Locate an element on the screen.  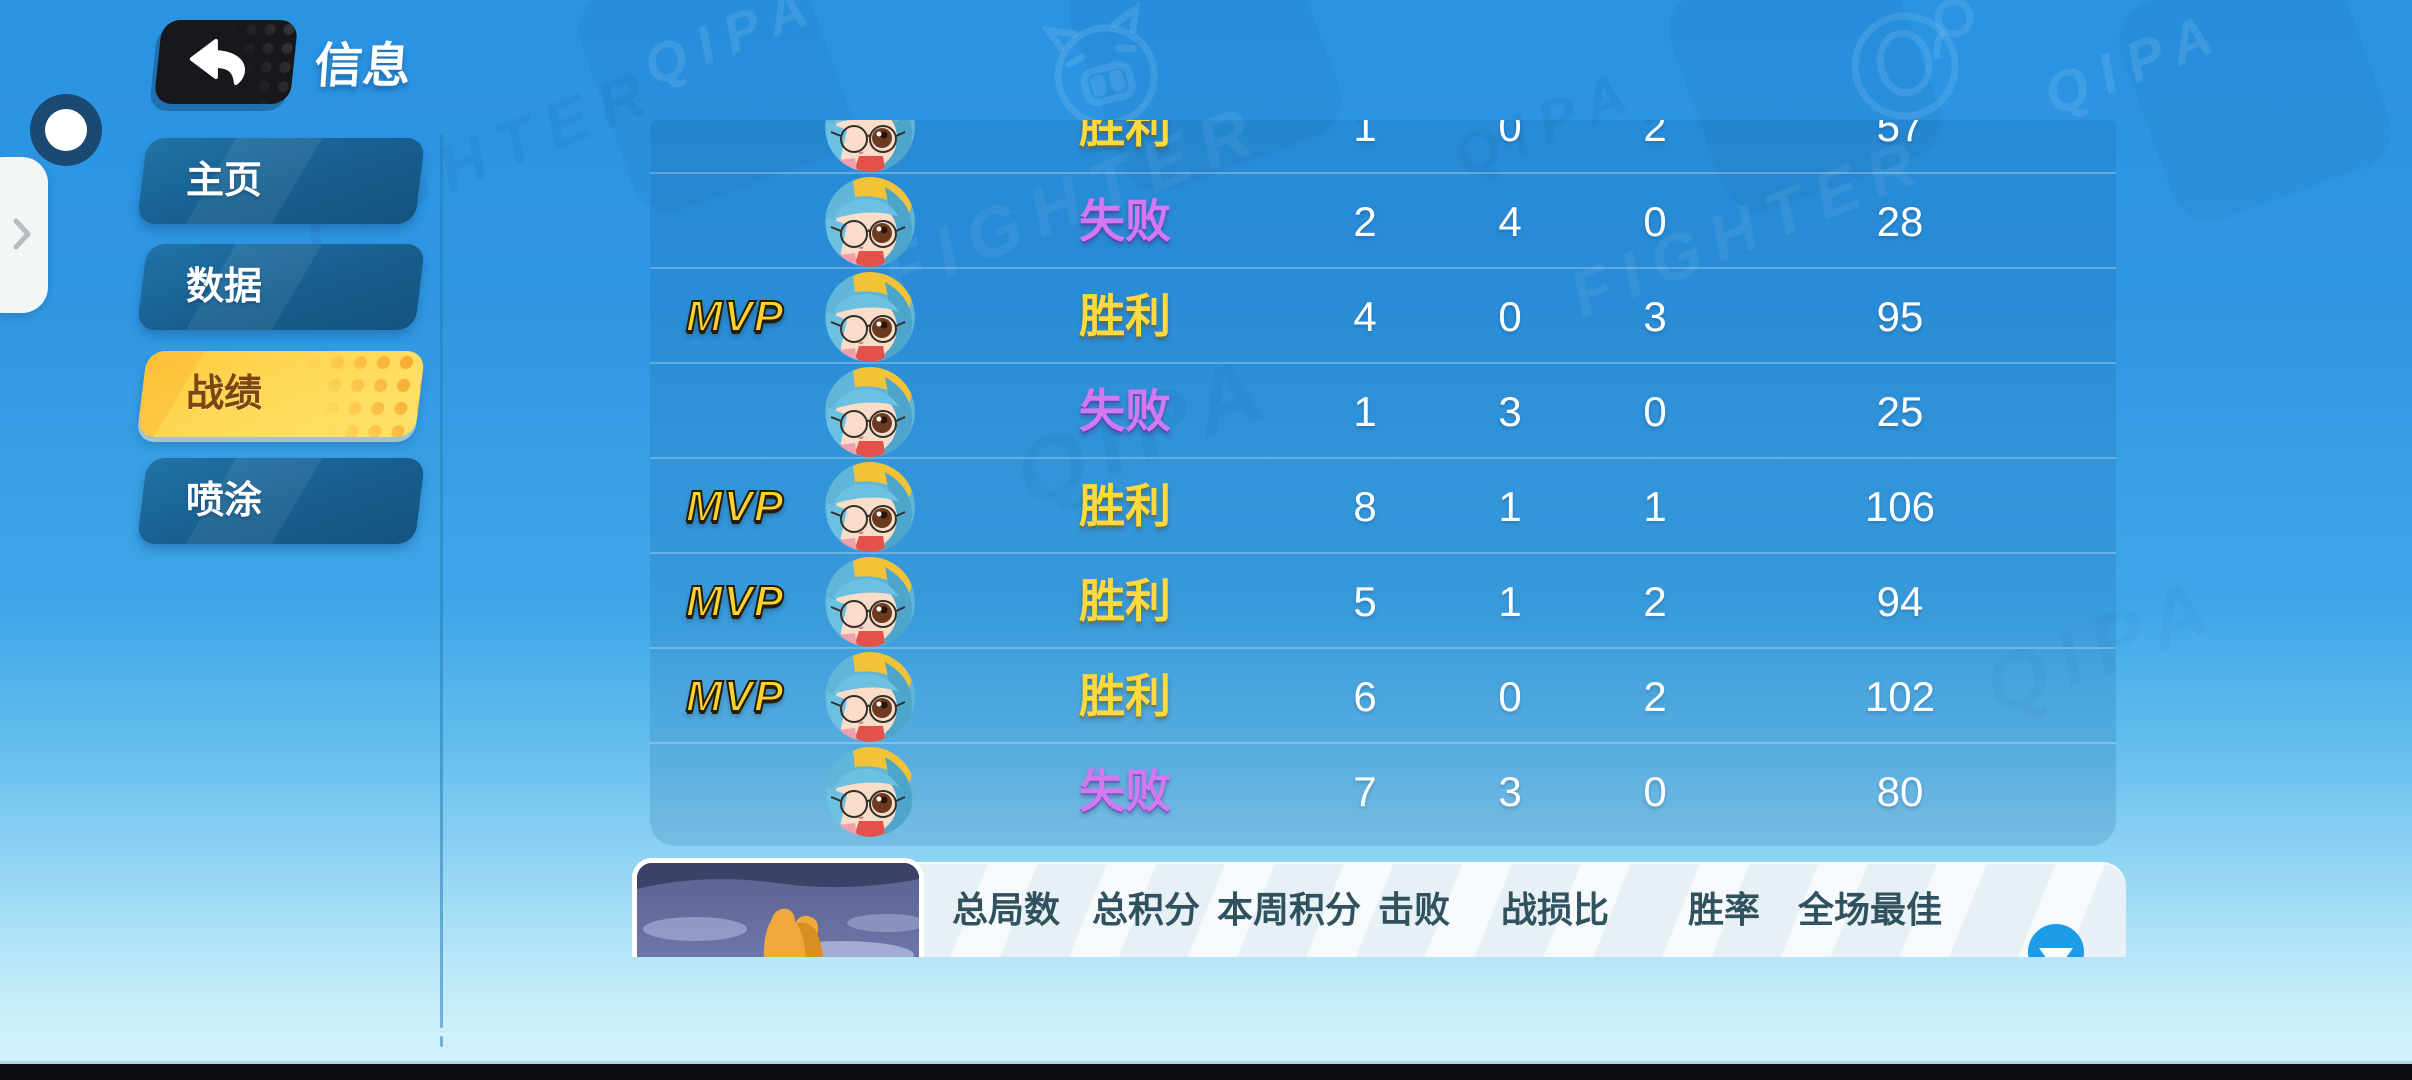
letterbox-bar is located at coordinates (1206, 1072).